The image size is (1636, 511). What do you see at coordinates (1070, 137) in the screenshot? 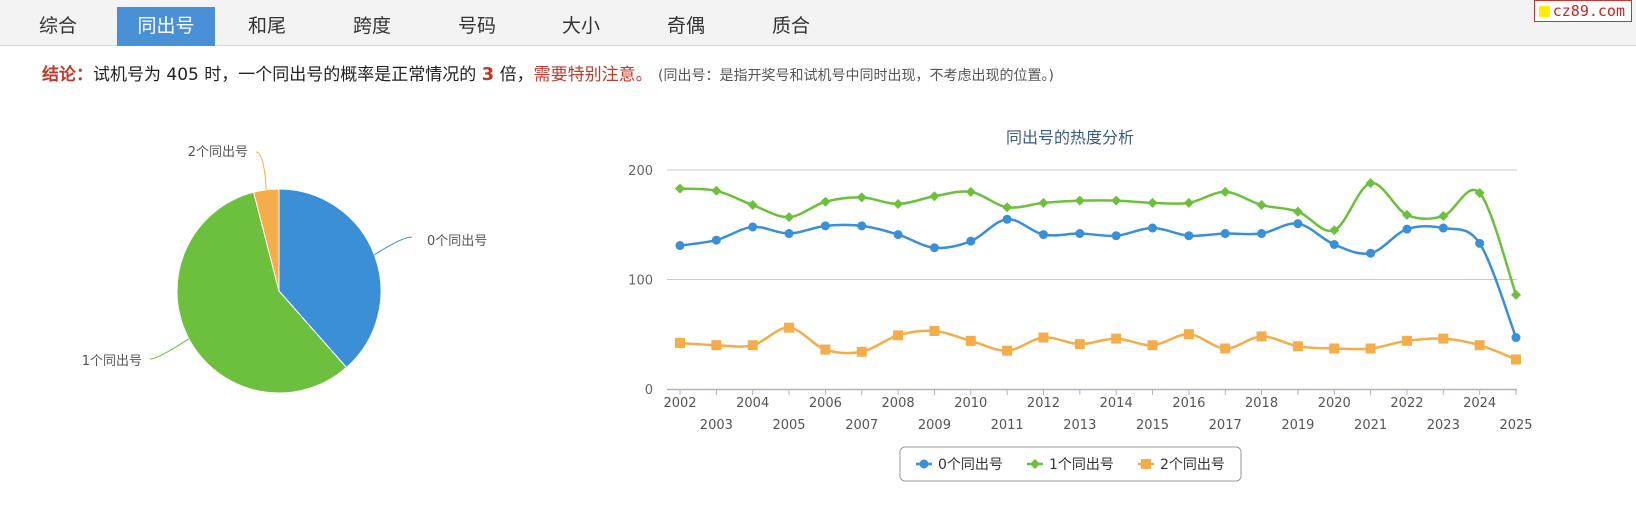
I see `chart-title: 同出号的热度分析` at bounding box center [1070, 137].